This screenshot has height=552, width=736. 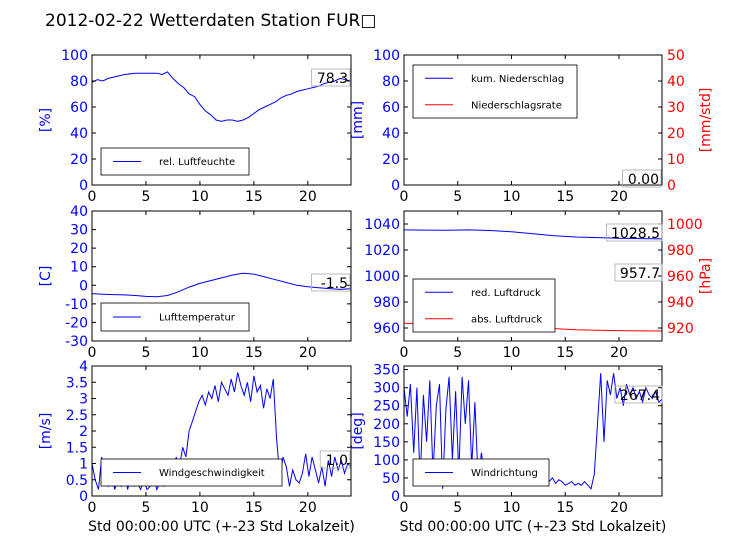 What do you see at coordinates (386, 303) in the screenshot?
I see `y-tick-label: 980` at bounding box center [386, 303].